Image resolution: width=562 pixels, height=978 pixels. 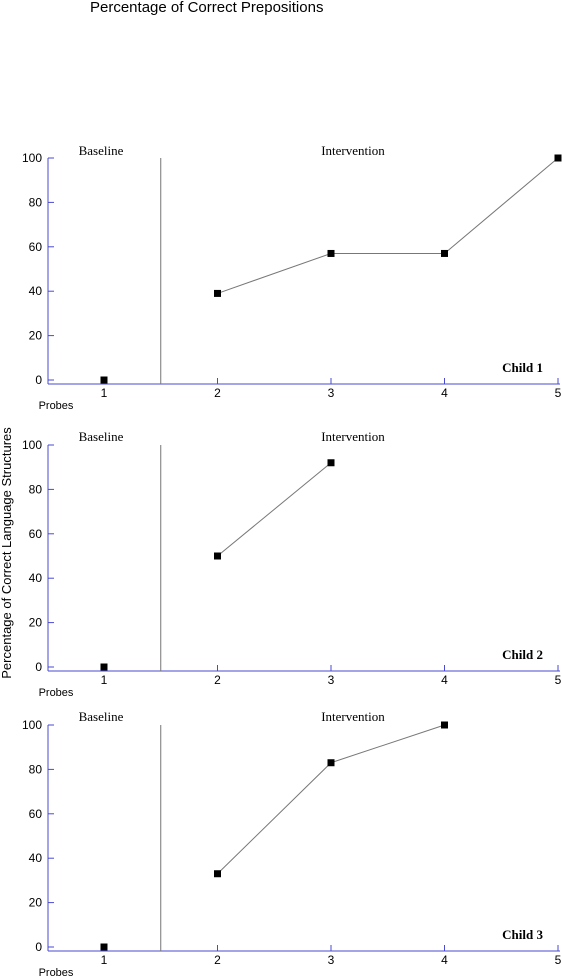 I want to click on panel-name: Child 1, so click(x=522, y=367).